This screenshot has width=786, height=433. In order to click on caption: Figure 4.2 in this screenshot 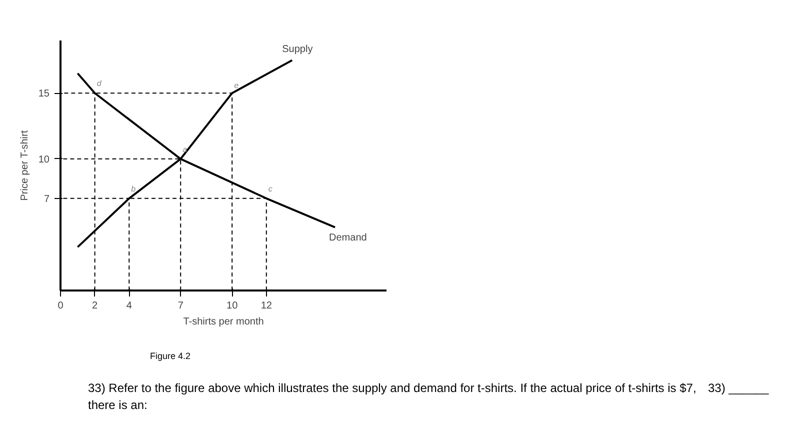, I will do `click(170, 356)`.